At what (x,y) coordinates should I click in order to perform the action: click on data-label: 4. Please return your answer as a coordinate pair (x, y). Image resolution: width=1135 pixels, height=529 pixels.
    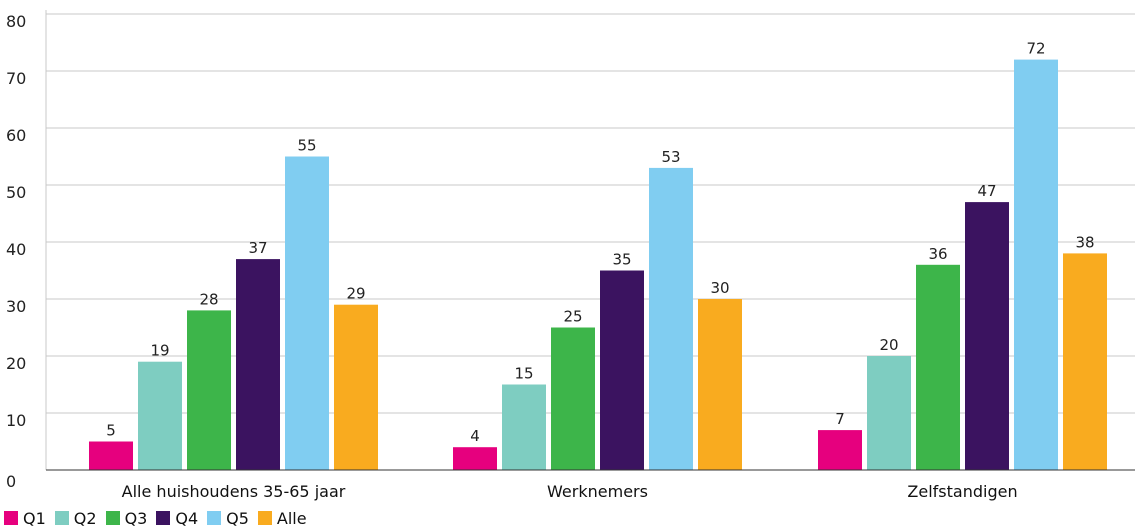
    Looking at the image, I should click on (475, 436).